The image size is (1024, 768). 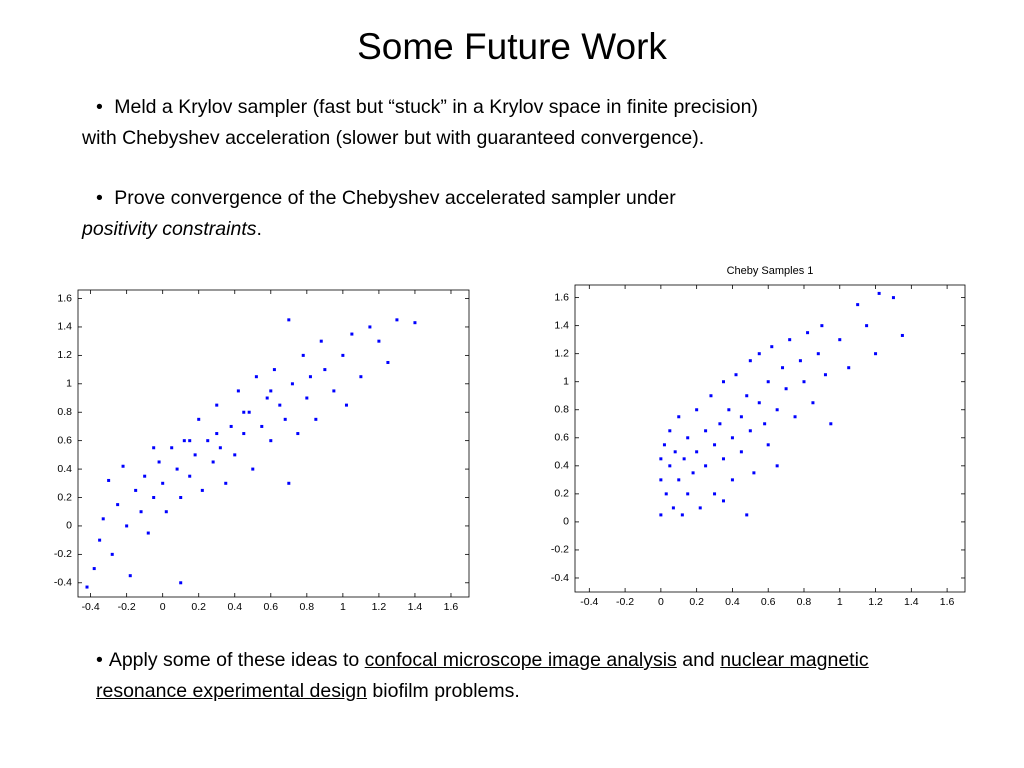 I want to click on y-tick-label: 0, so click(x=69, y=526).